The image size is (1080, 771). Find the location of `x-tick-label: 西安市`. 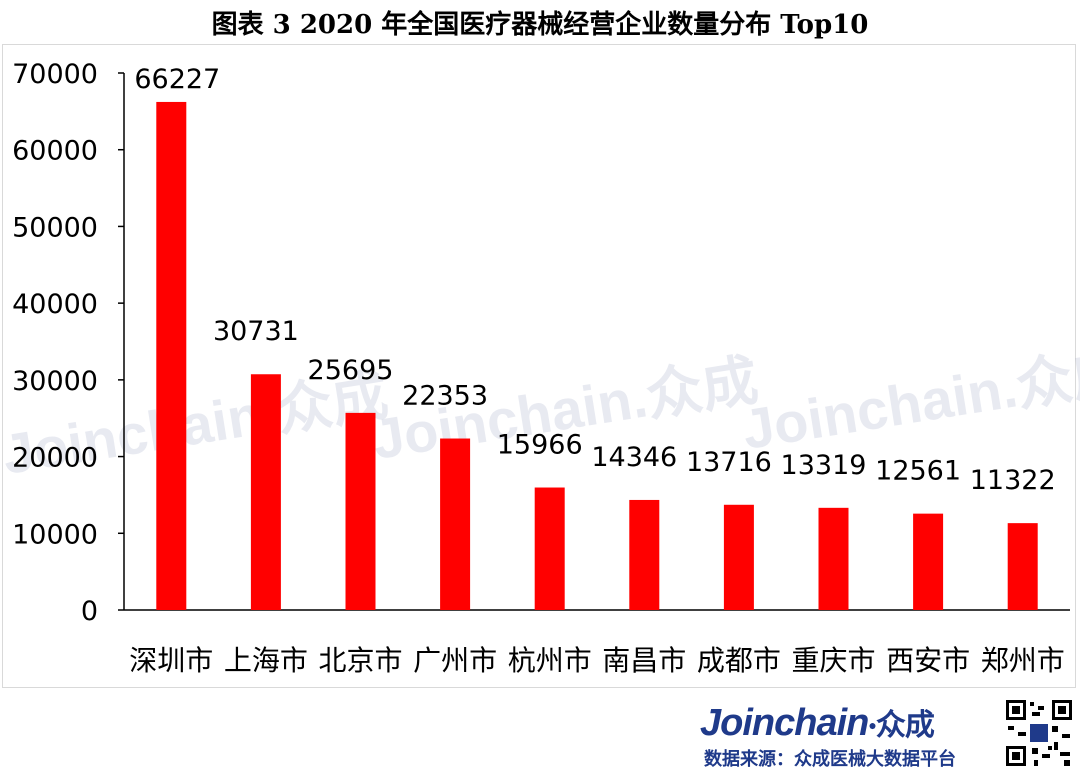

x-tick-label: 西安市 is located at coordinates (928, 660).